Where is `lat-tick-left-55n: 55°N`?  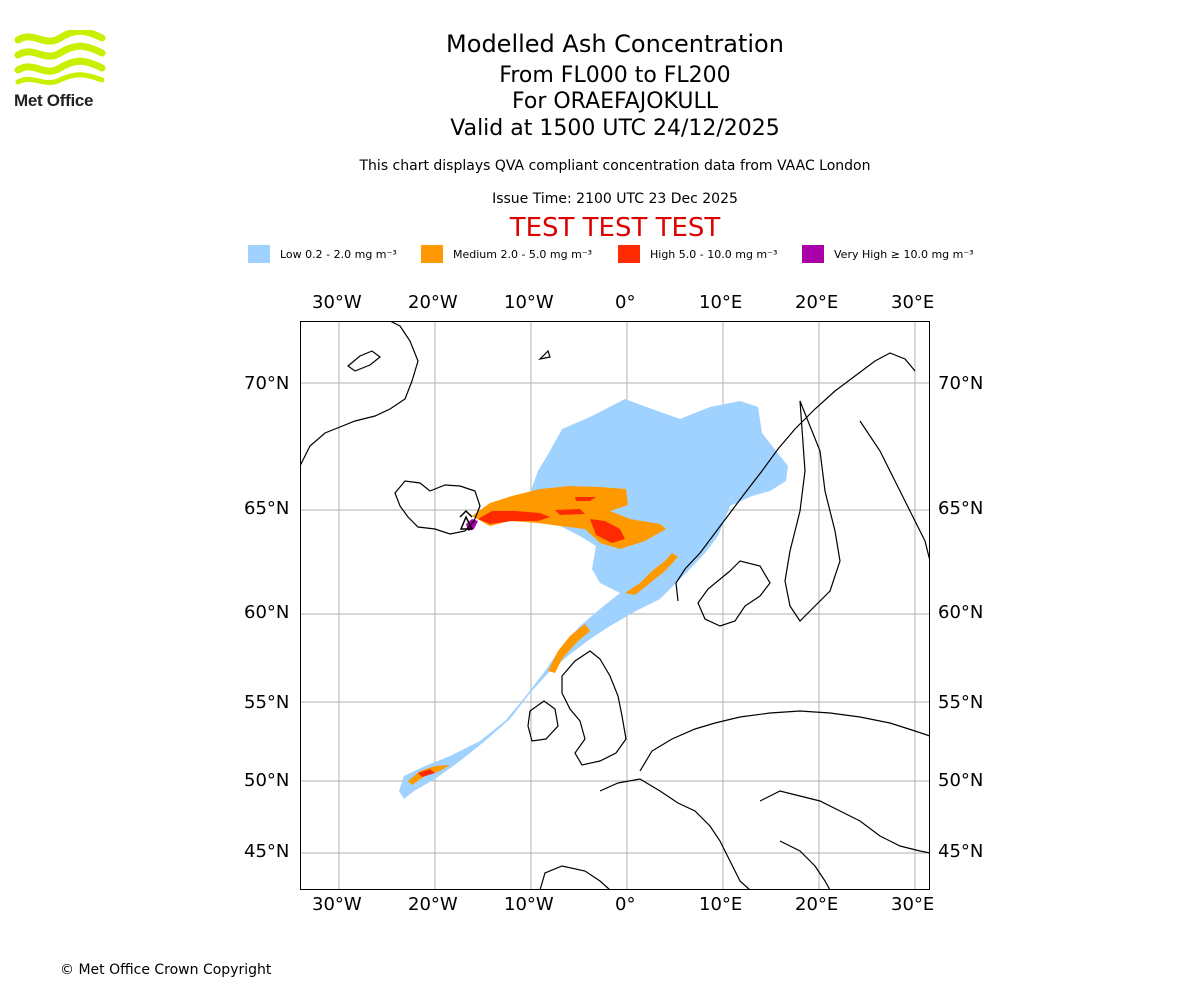 lat-tick-left-55n: 55°N is located at coordinates (267, 702).